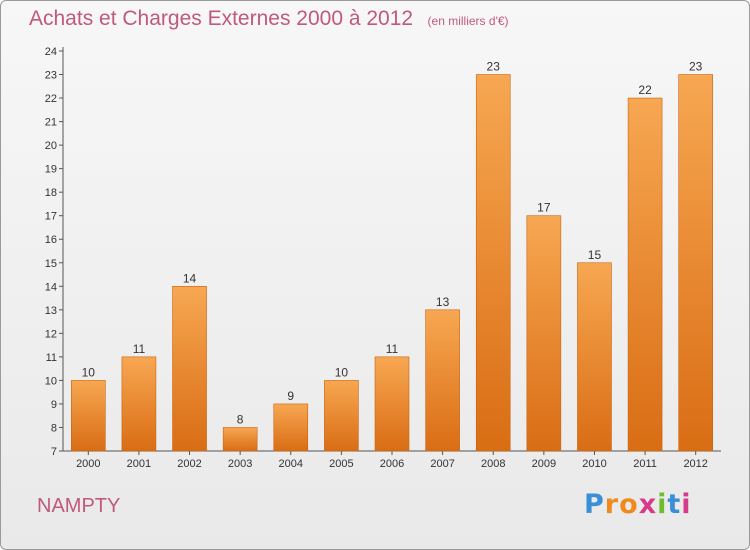  I want to click on bar-value-label: 8, so click(240, 419).